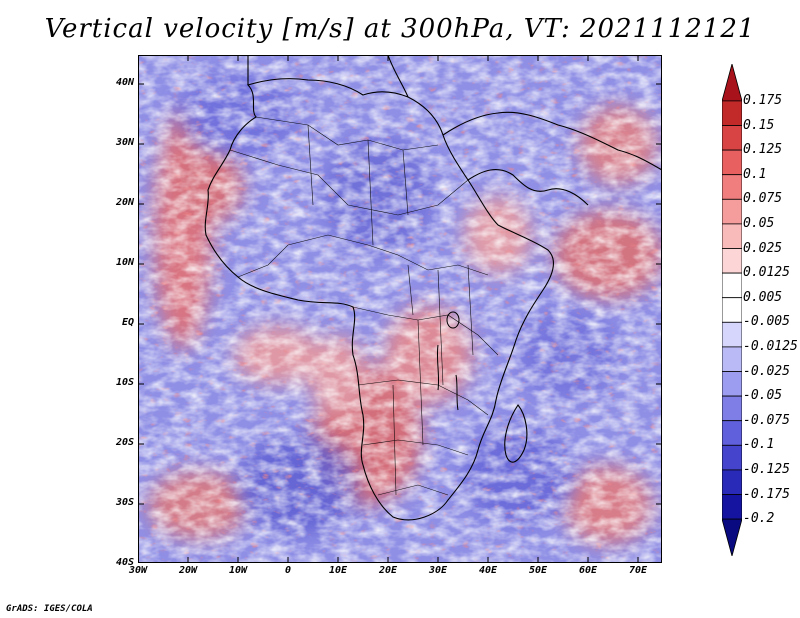 The height and width of the screenshot is (618, 800). Describe the element at coordinates (759, 223) in the screenshot. I see `colorbar-label: 0.05` at that location.